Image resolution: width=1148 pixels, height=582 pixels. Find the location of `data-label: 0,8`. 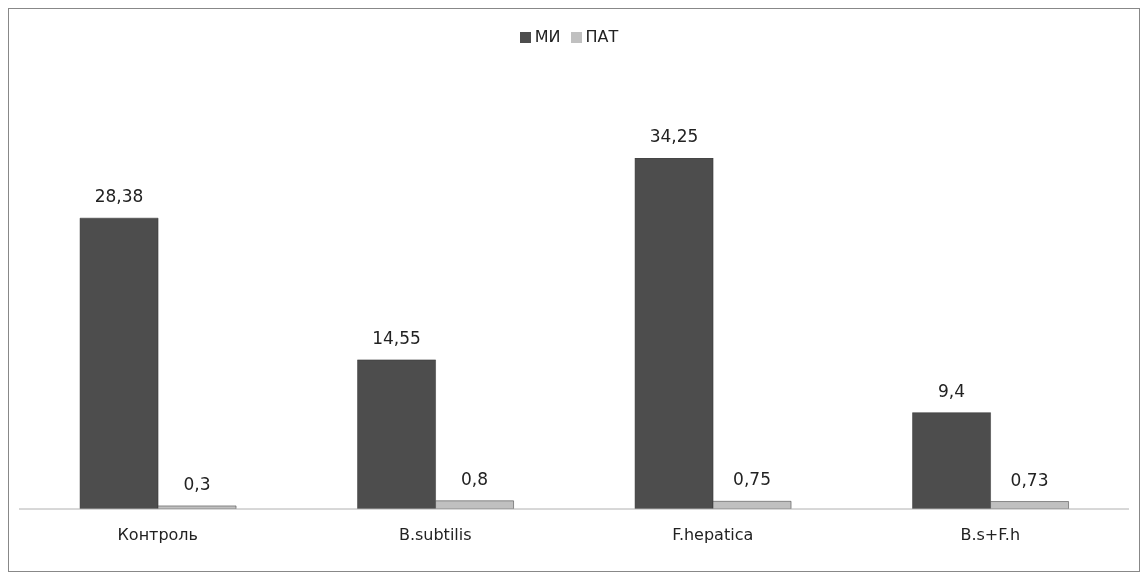

data-label: 0,8 is located at coordinates (475, 478).